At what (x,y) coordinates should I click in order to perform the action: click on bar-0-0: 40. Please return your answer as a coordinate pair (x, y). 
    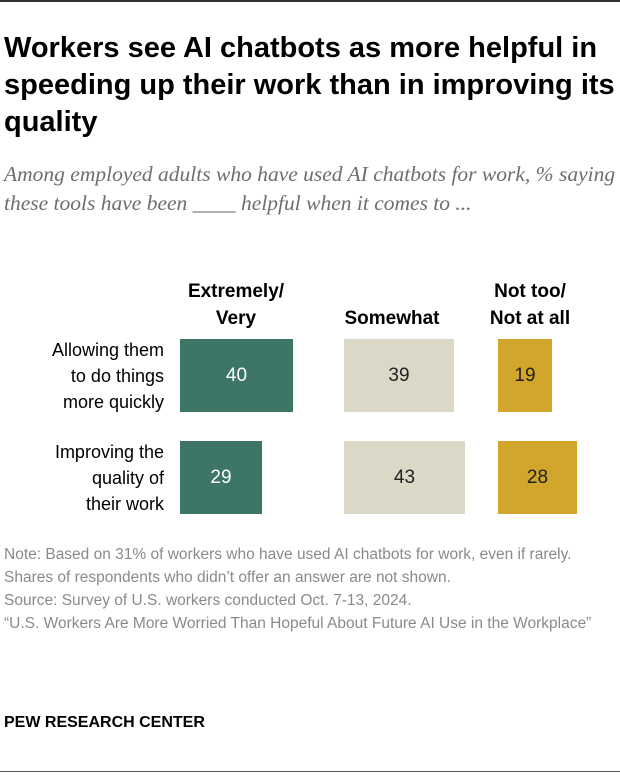
    Looking at the image, I should click on (236, 375).